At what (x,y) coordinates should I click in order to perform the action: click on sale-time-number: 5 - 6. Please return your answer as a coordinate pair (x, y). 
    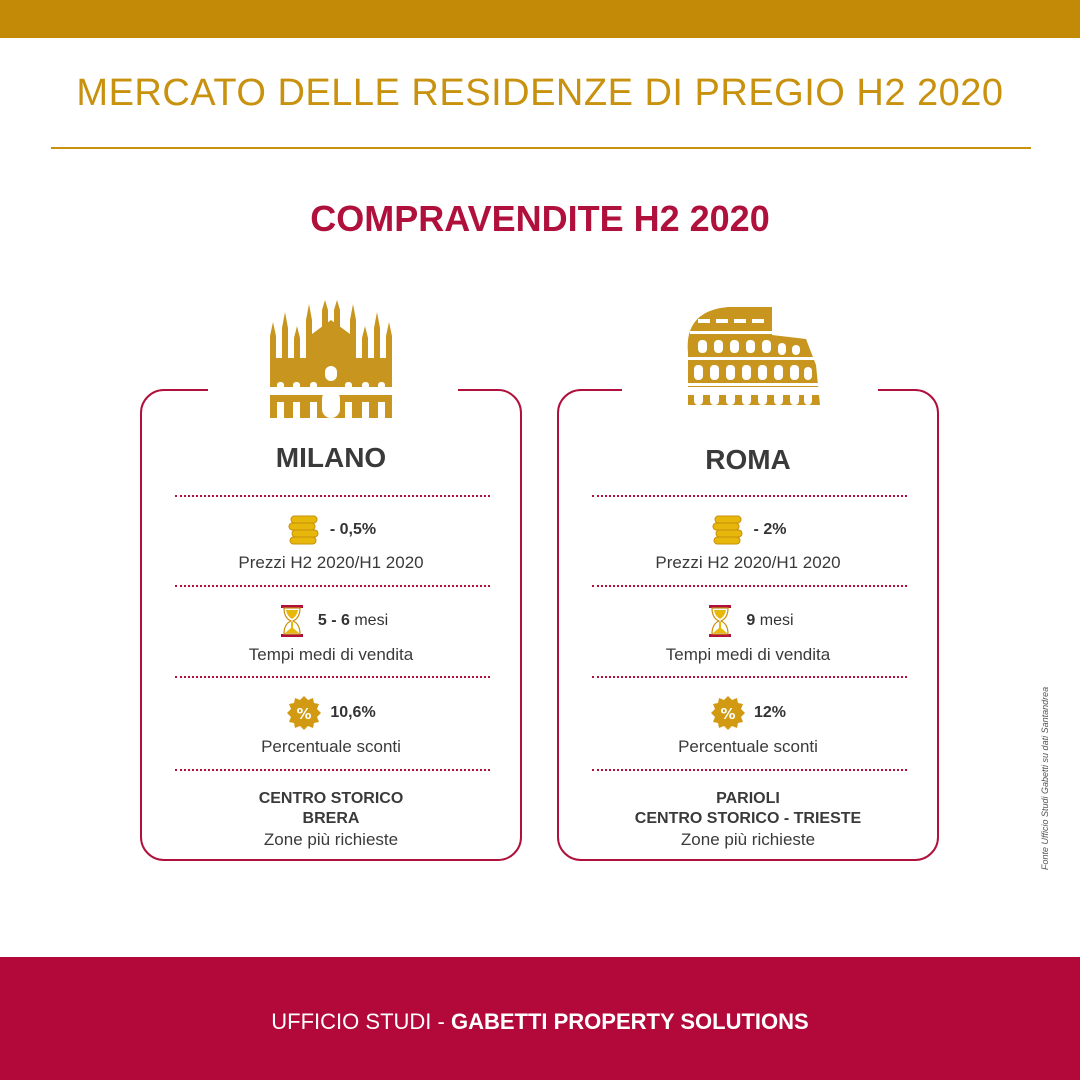
    Looking at the image, I should click on (333, 620).